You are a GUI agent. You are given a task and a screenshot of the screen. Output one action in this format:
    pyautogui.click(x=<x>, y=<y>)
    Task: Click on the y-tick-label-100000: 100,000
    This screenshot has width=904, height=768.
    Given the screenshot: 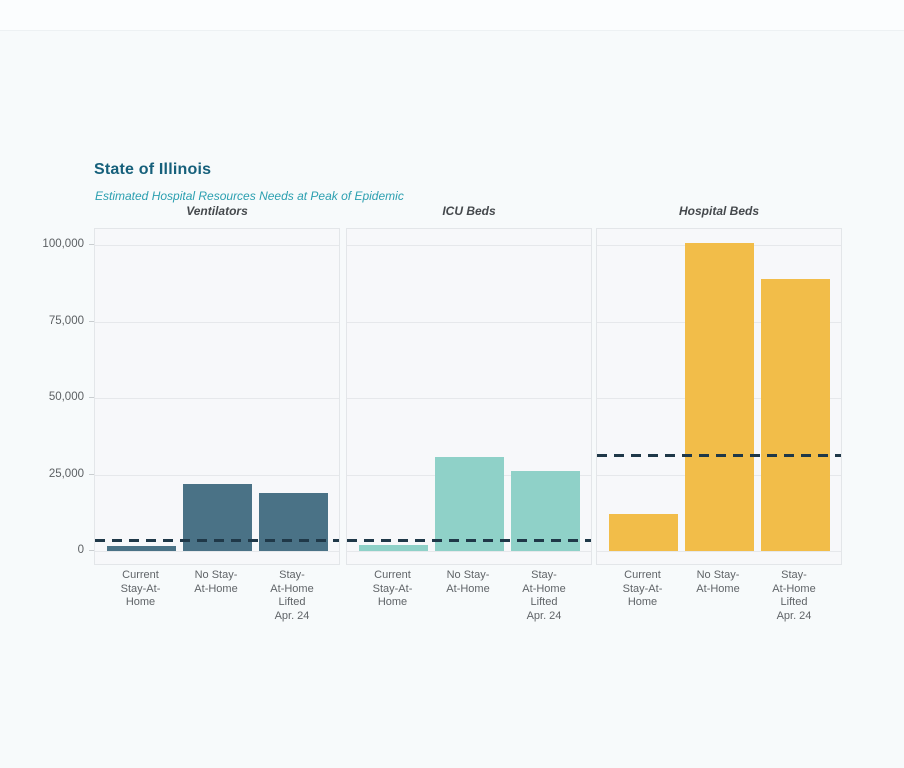 What is the action you would take?
    pyautogui.click(x=63, y=244)
    